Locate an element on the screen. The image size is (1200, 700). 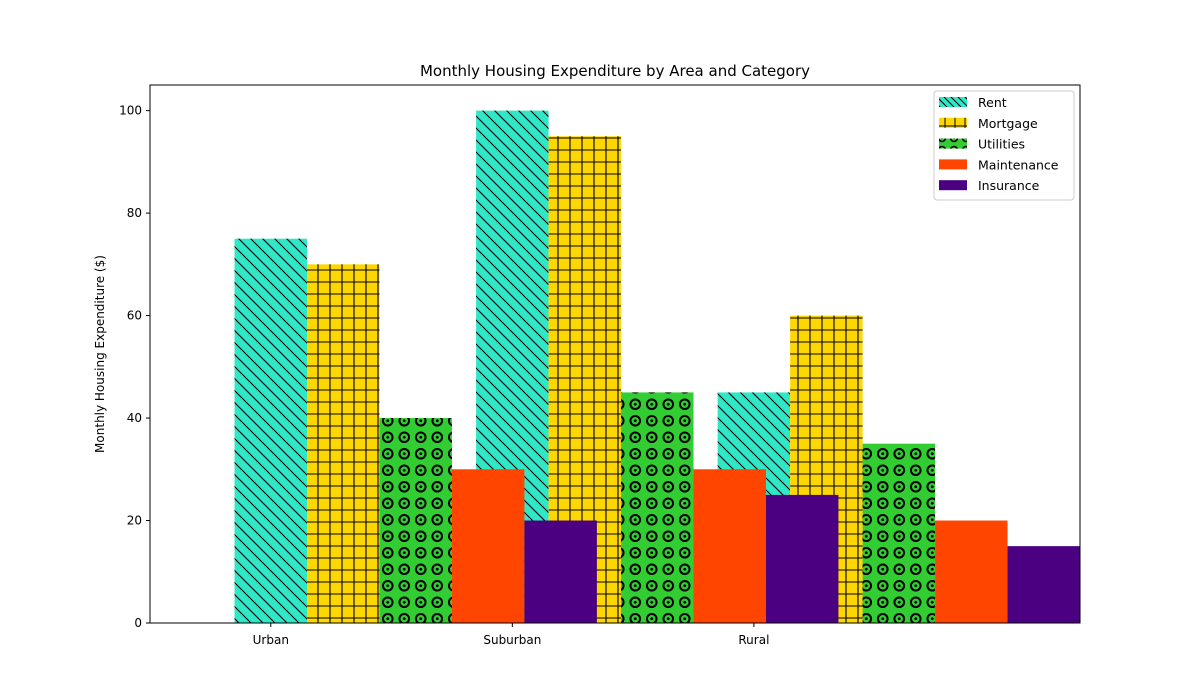
legend-label: Rent is located at coordinates (992, 102).